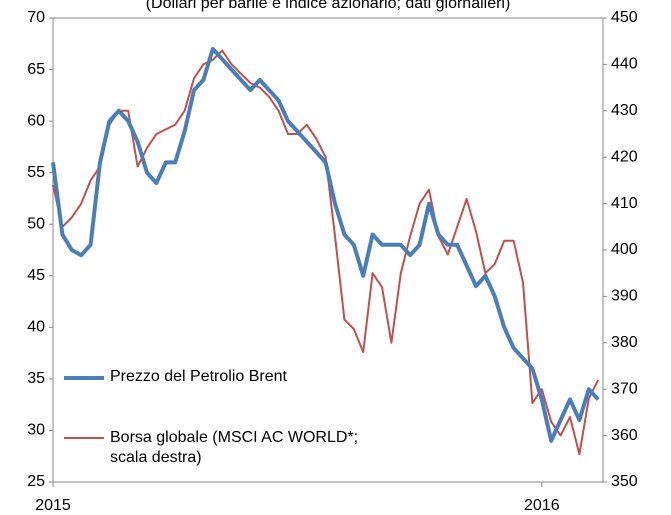  I want to click on y2-tick-label: 420, so click(624, 156).